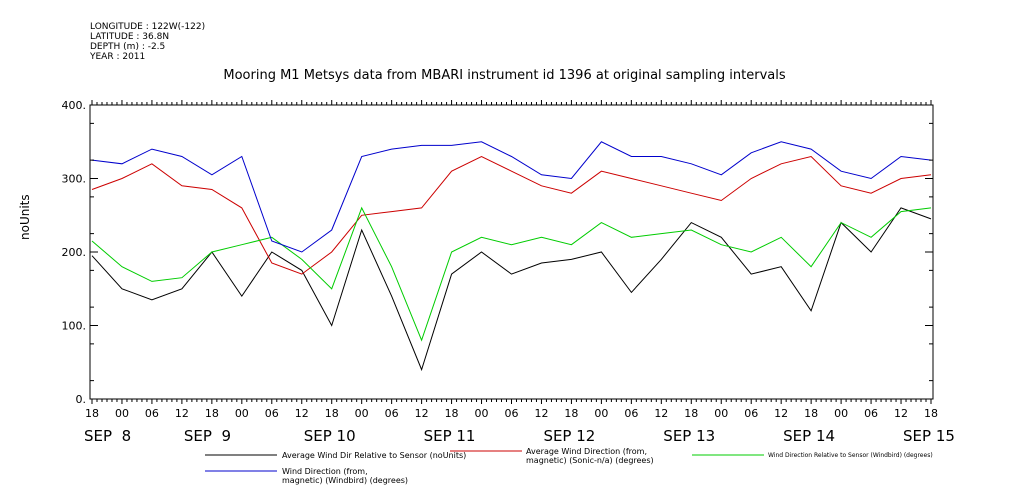 This screenshot has width=1009, height=504. I want to click on y-tick-label-1: 100., so click(74, 326).